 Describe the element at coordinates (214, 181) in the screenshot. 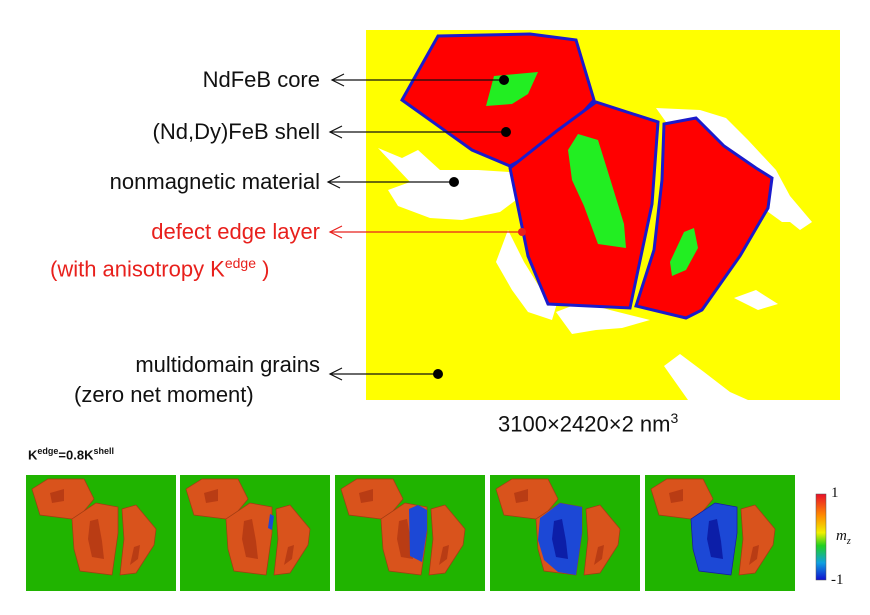

I see `label-nonmagnetic: nonmagnetic material` at that location.